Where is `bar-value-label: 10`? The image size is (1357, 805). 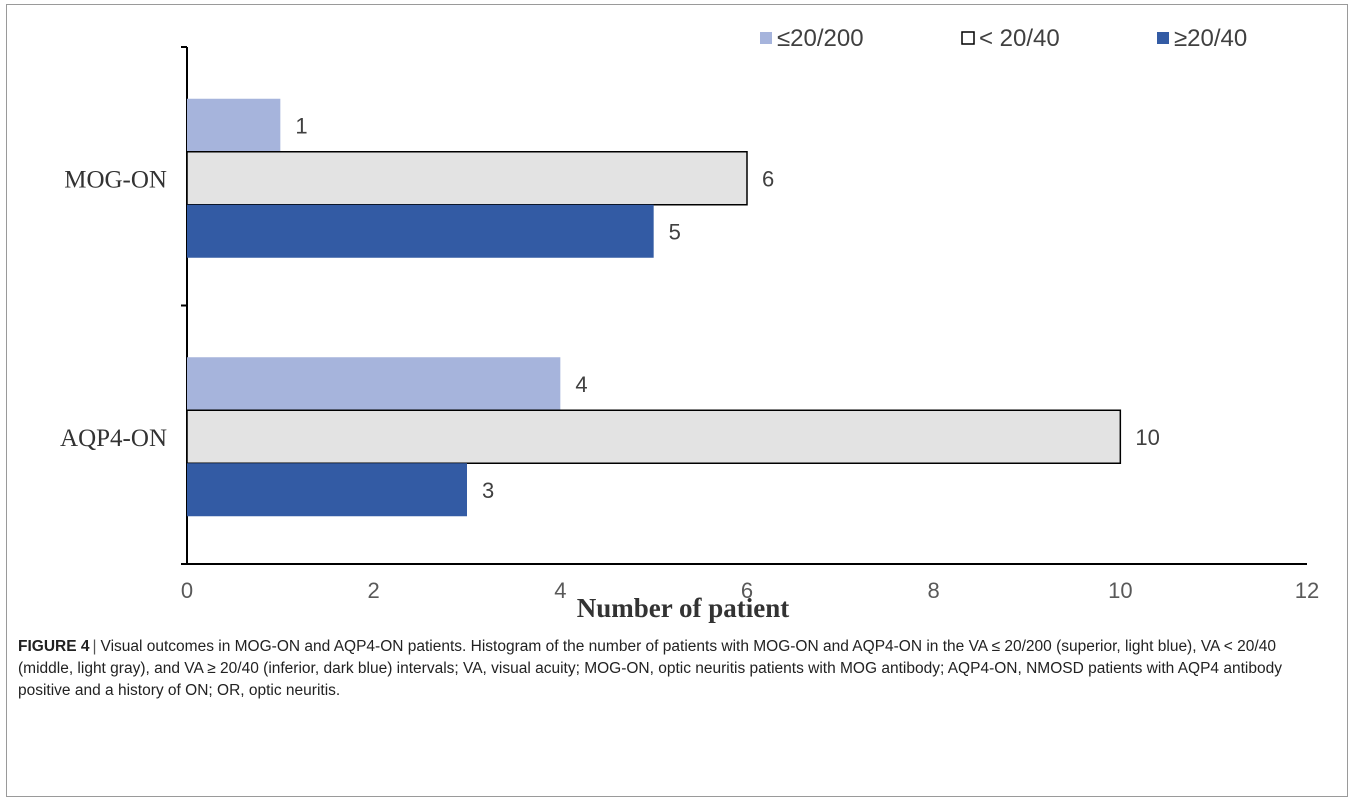 bar-value-label: 10 is located at coordinates (1147, 437).